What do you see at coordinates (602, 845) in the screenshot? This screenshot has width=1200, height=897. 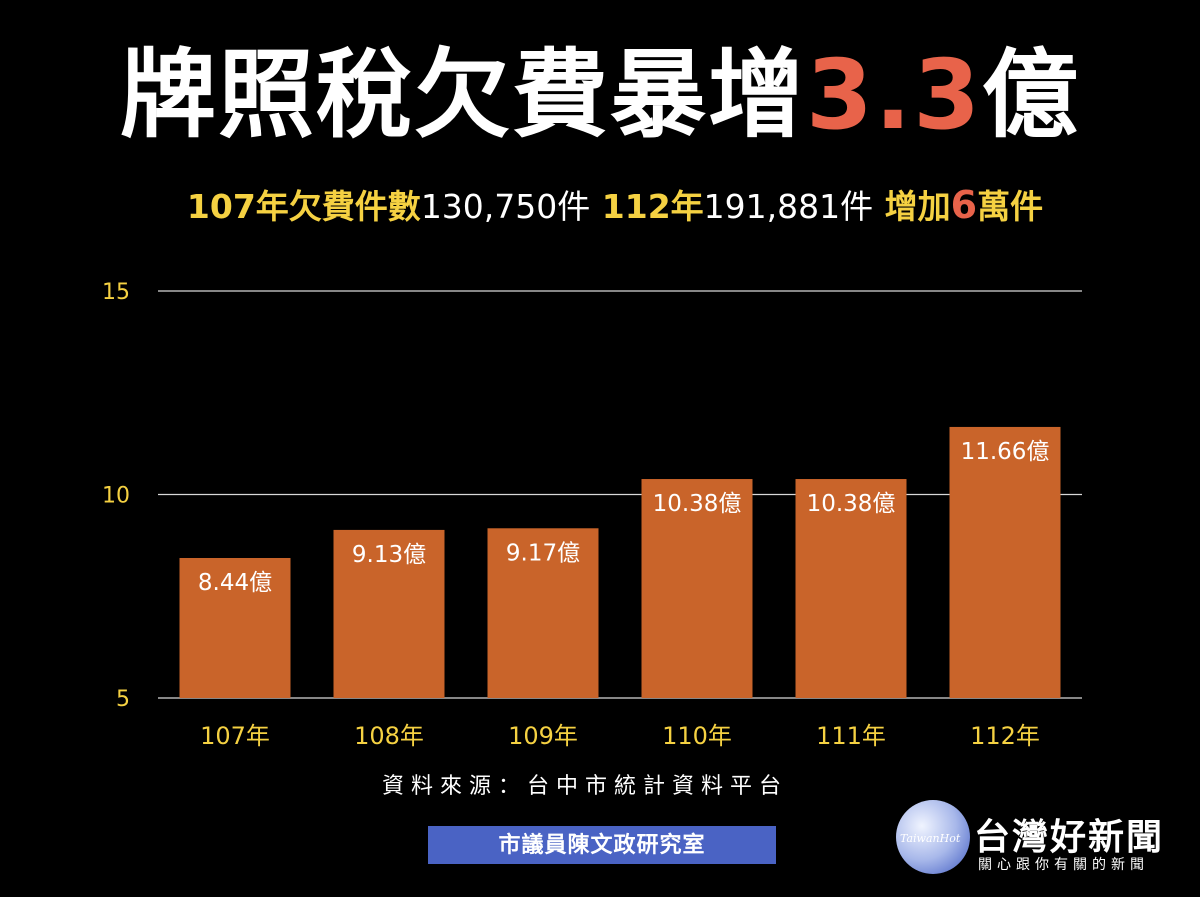 I see `author-banner: 市議員陳文政研究室` at bounding box center [602, 845].